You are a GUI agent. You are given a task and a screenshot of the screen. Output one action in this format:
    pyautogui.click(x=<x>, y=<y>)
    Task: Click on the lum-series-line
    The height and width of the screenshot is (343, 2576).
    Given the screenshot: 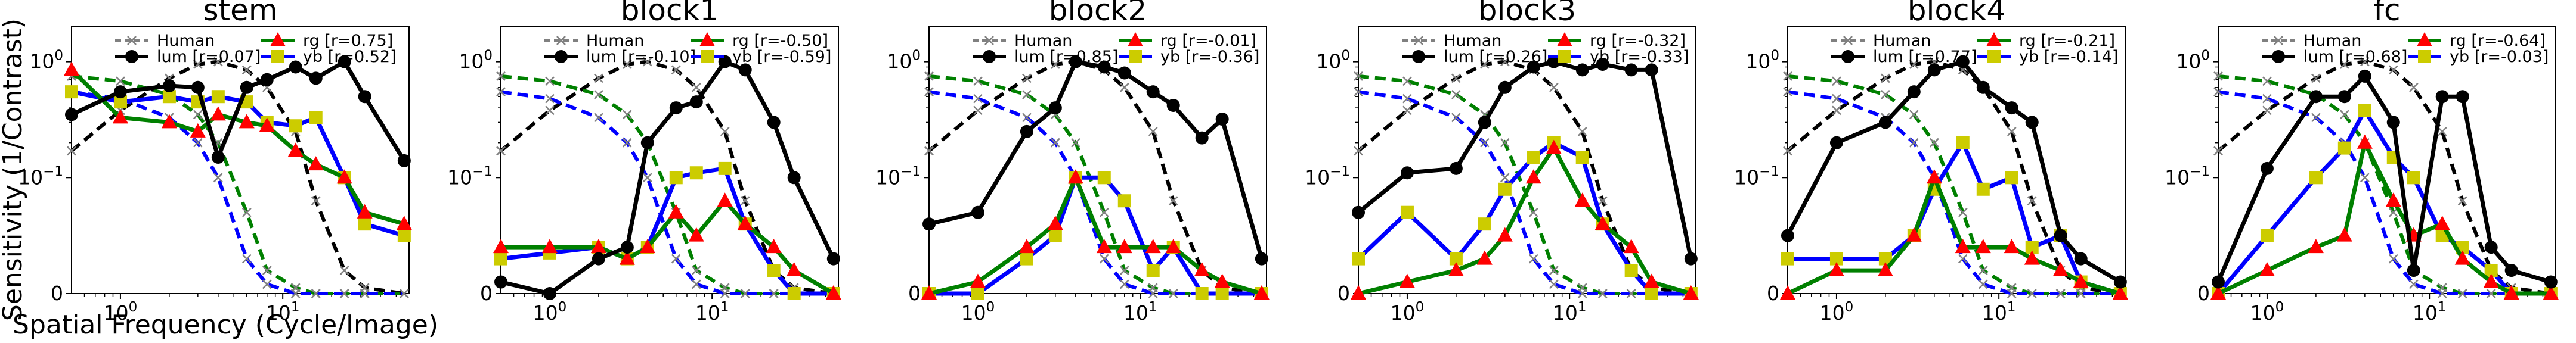 What is the action you would take?
    pyautogui.click(x=1954, y=171)
    